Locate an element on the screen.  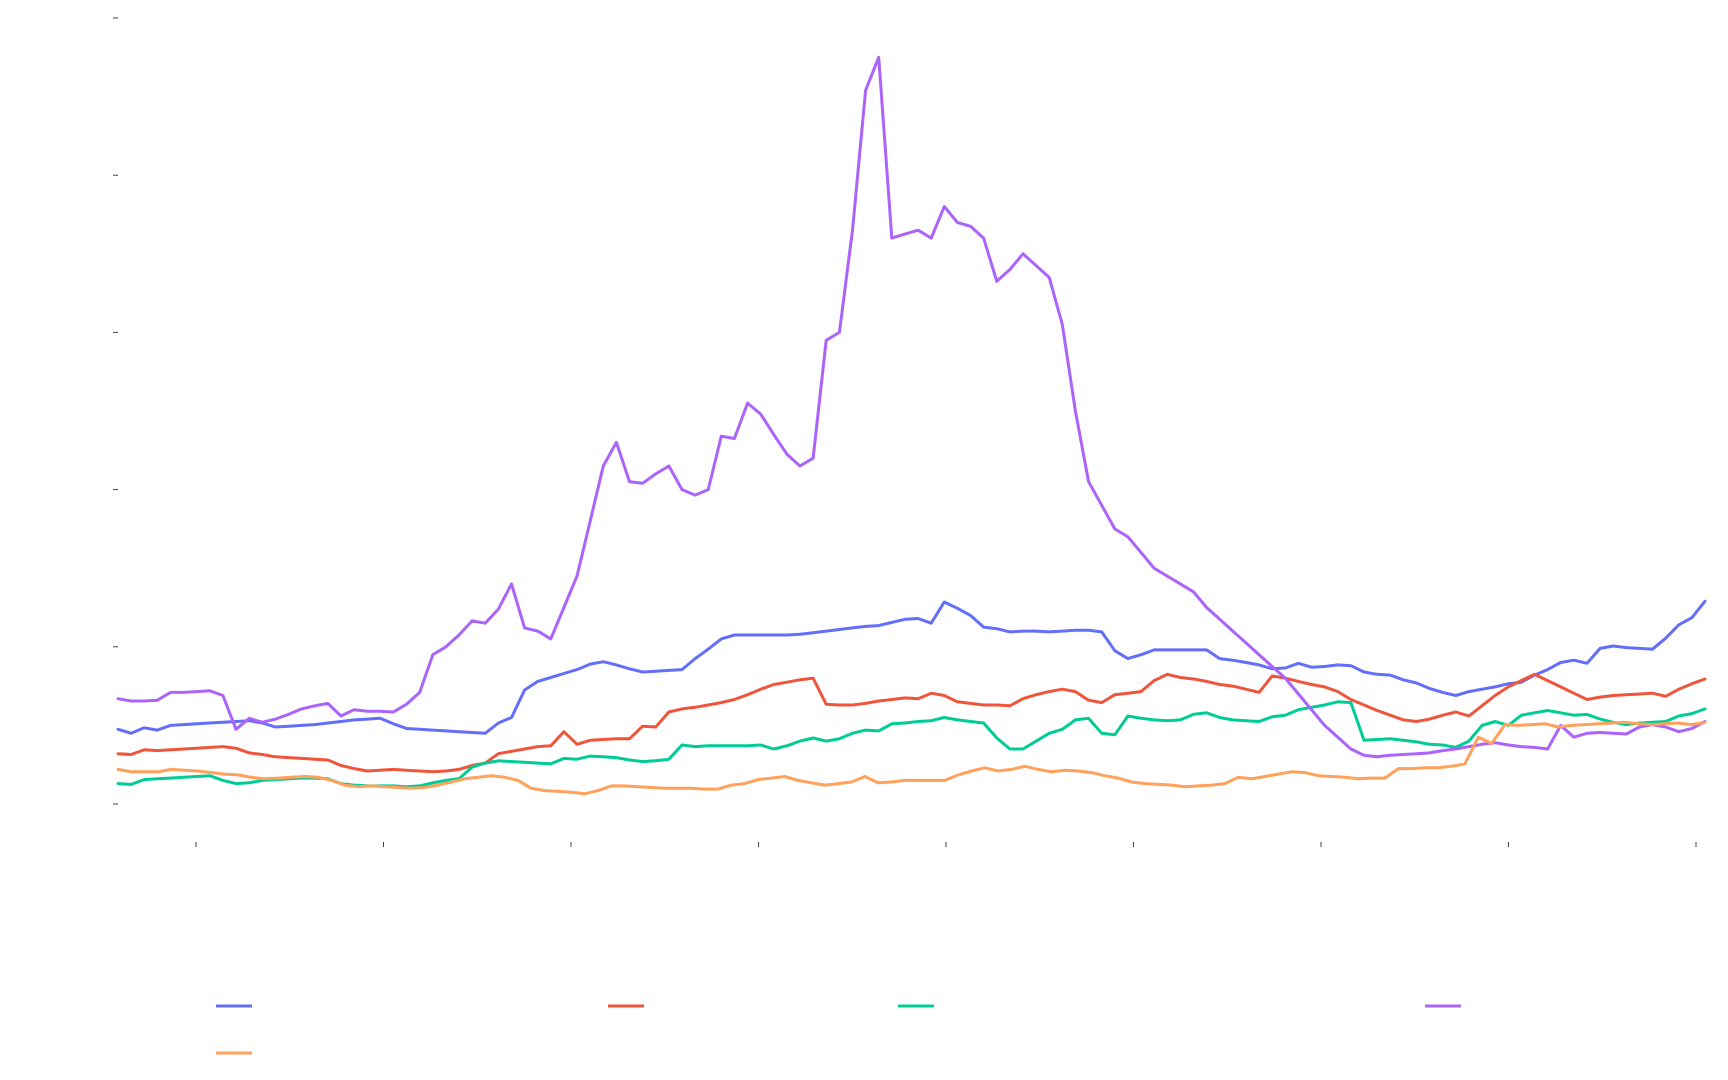
x-axis-ticks is located at coordinates (946, 844).